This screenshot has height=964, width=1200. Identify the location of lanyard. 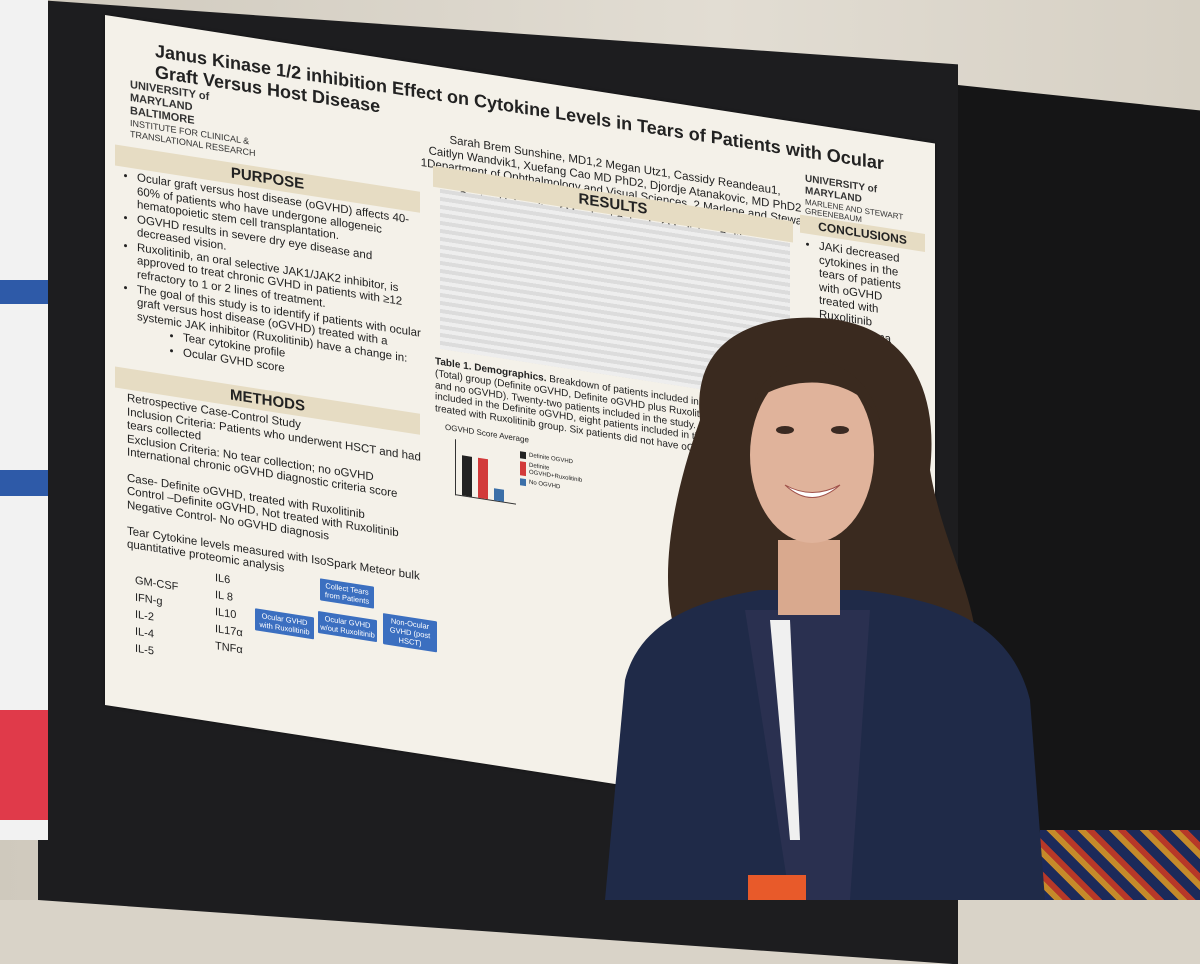
(785, 730).